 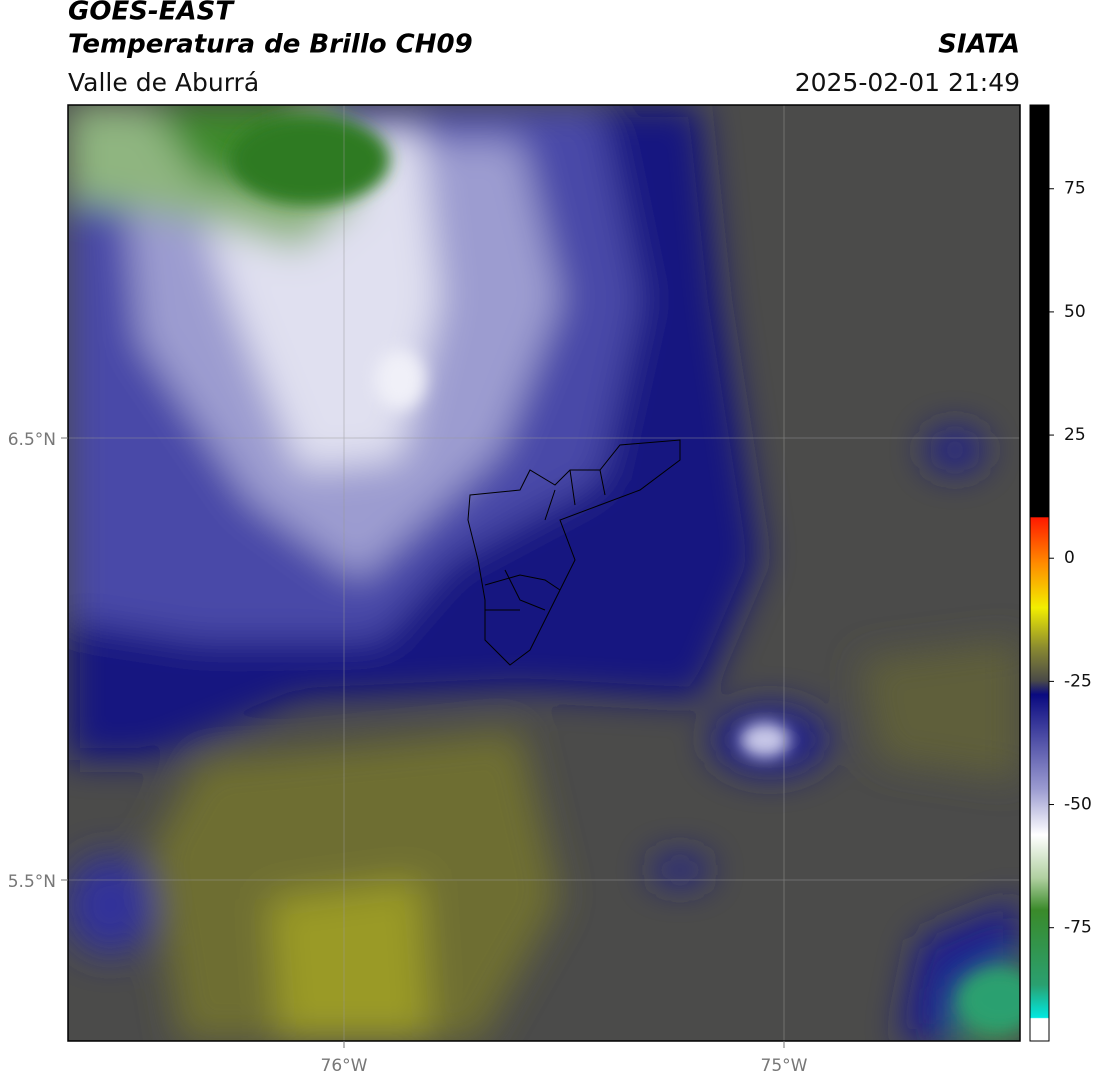 What do you see at coordinates (32, 440) in the screenshot?
I see `lat-label: 6.5°N` at bounding box center [32, 440].